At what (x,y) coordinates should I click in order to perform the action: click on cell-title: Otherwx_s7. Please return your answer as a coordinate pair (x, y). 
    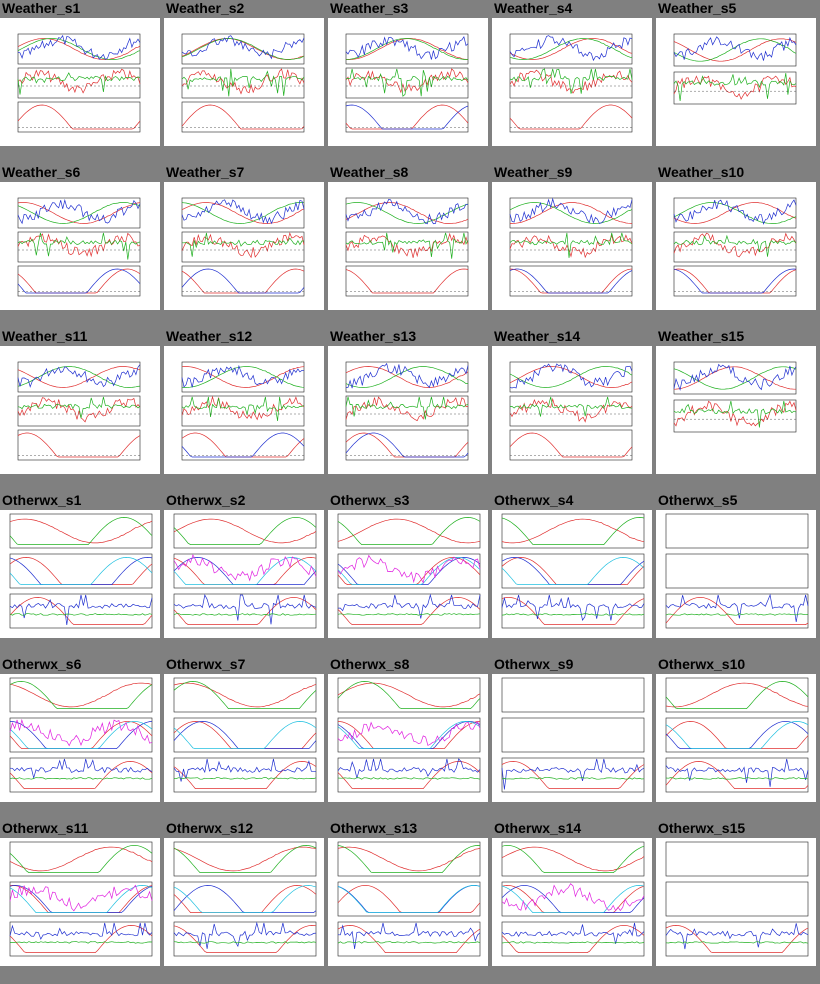
    Looking at the image, I should click on (206, 664).